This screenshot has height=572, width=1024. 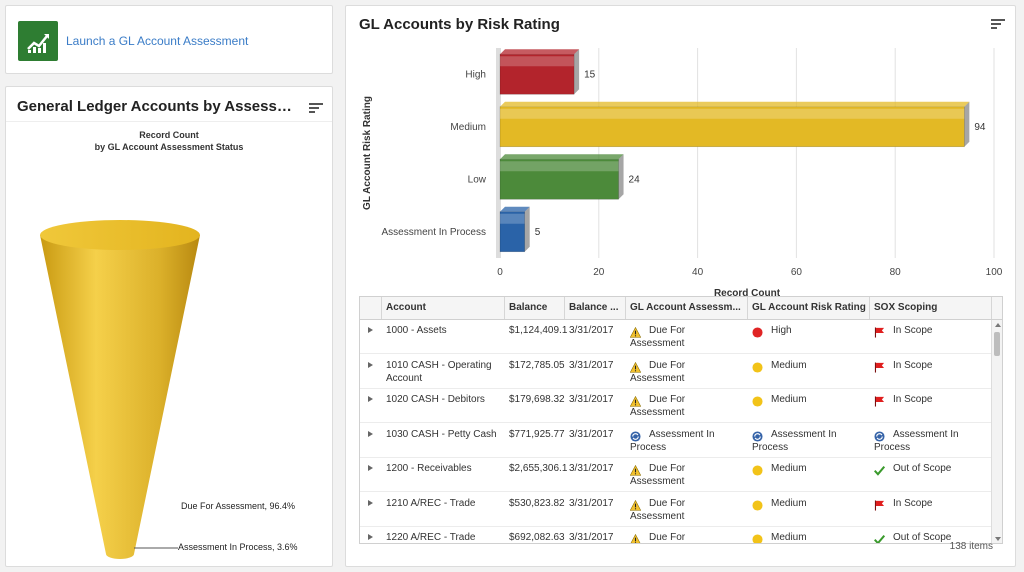 What do you see at coordinates (429, 468) in the screenshot?
I see `cell-account: 1200 - Receivables` at bounding box center [429, 468].